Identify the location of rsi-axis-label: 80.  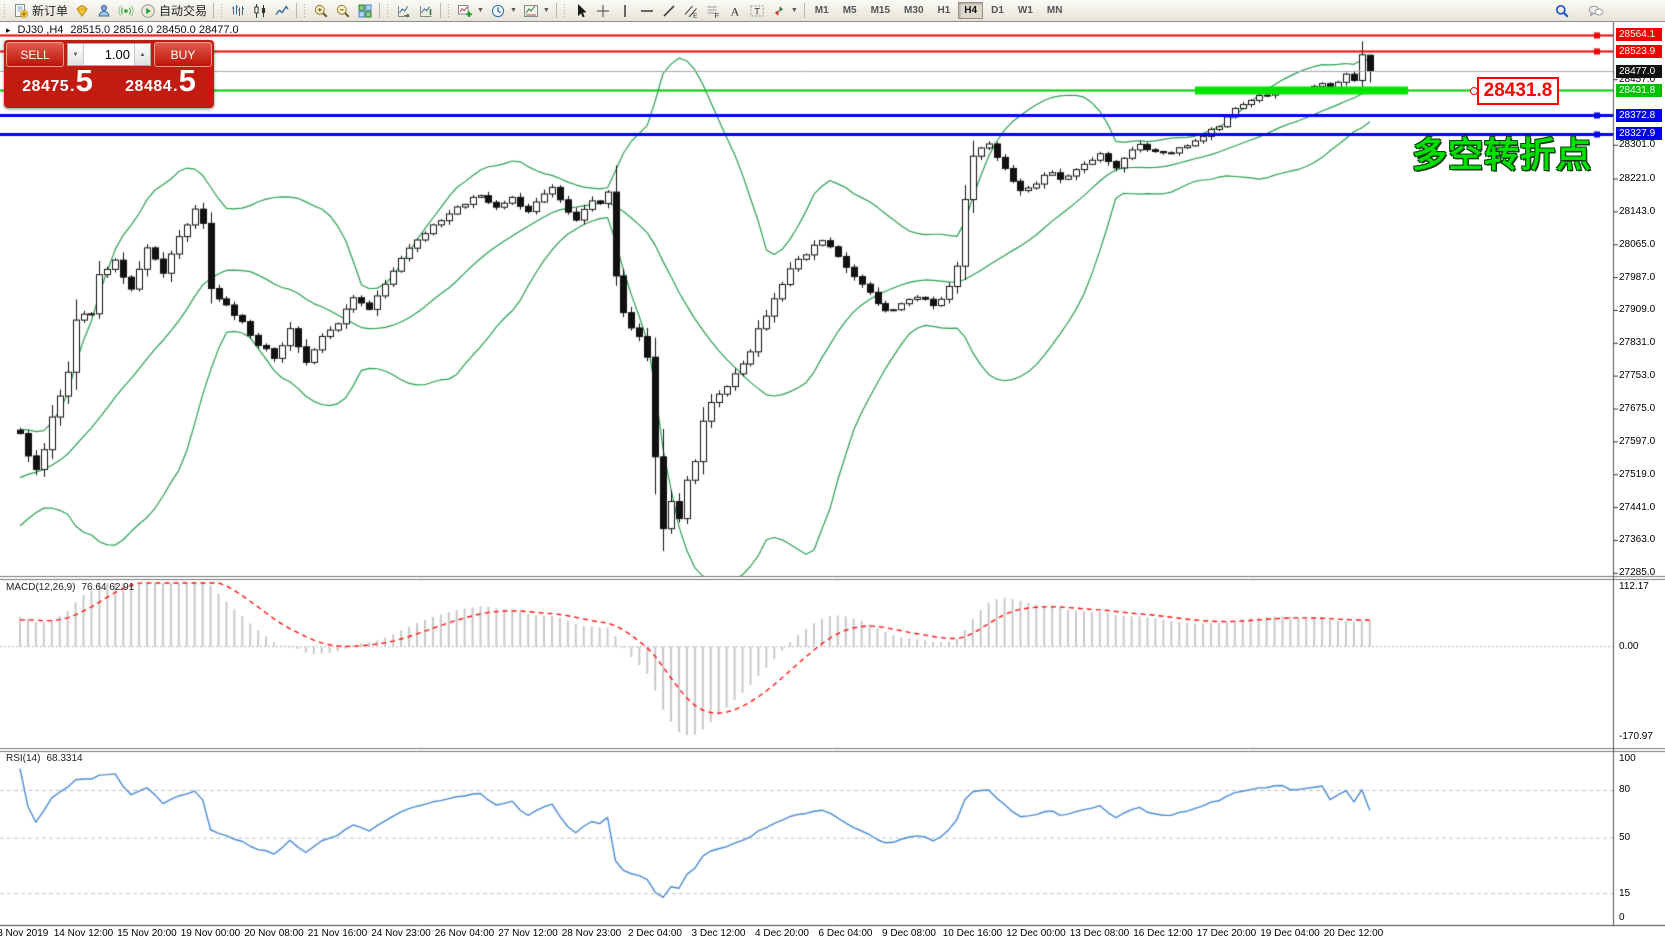
(1625, 790).